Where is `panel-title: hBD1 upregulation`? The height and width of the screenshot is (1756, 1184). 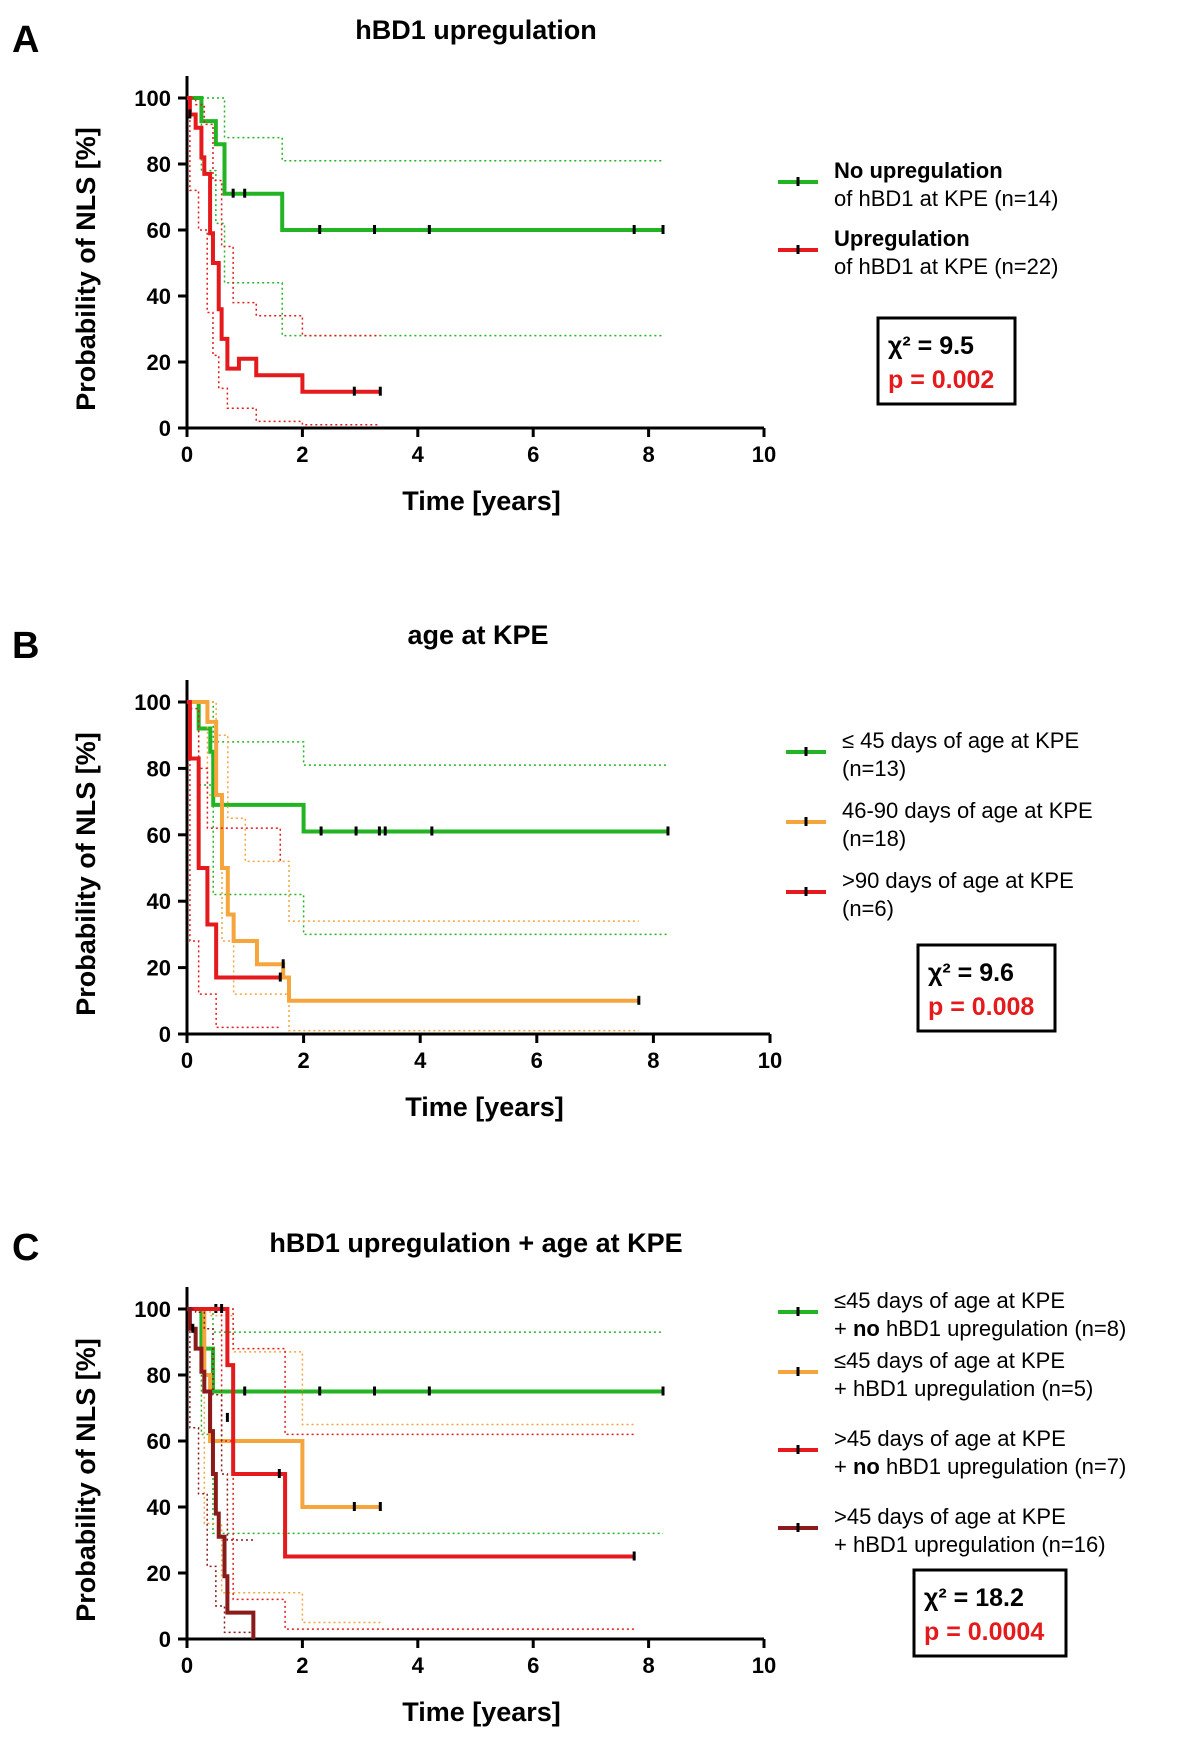 panel-title: hBD1 upregulation is located at coordinates (476, 30).